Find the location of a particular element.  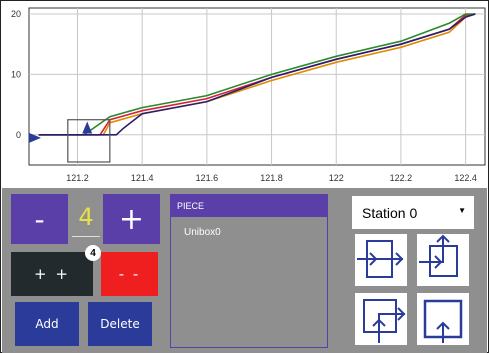

add-multiple-button: + + is located at coordinates (52, 274).